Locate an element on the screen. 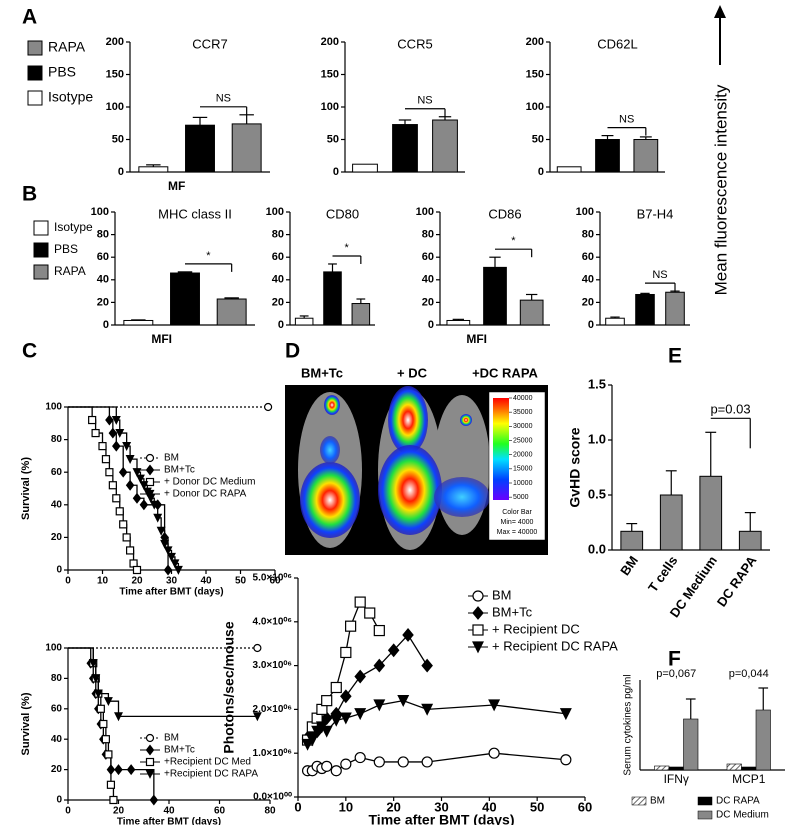 The width and height of the screenshot is (800, 825). x-tick-label: T cells is located at coordinates (662, 574).